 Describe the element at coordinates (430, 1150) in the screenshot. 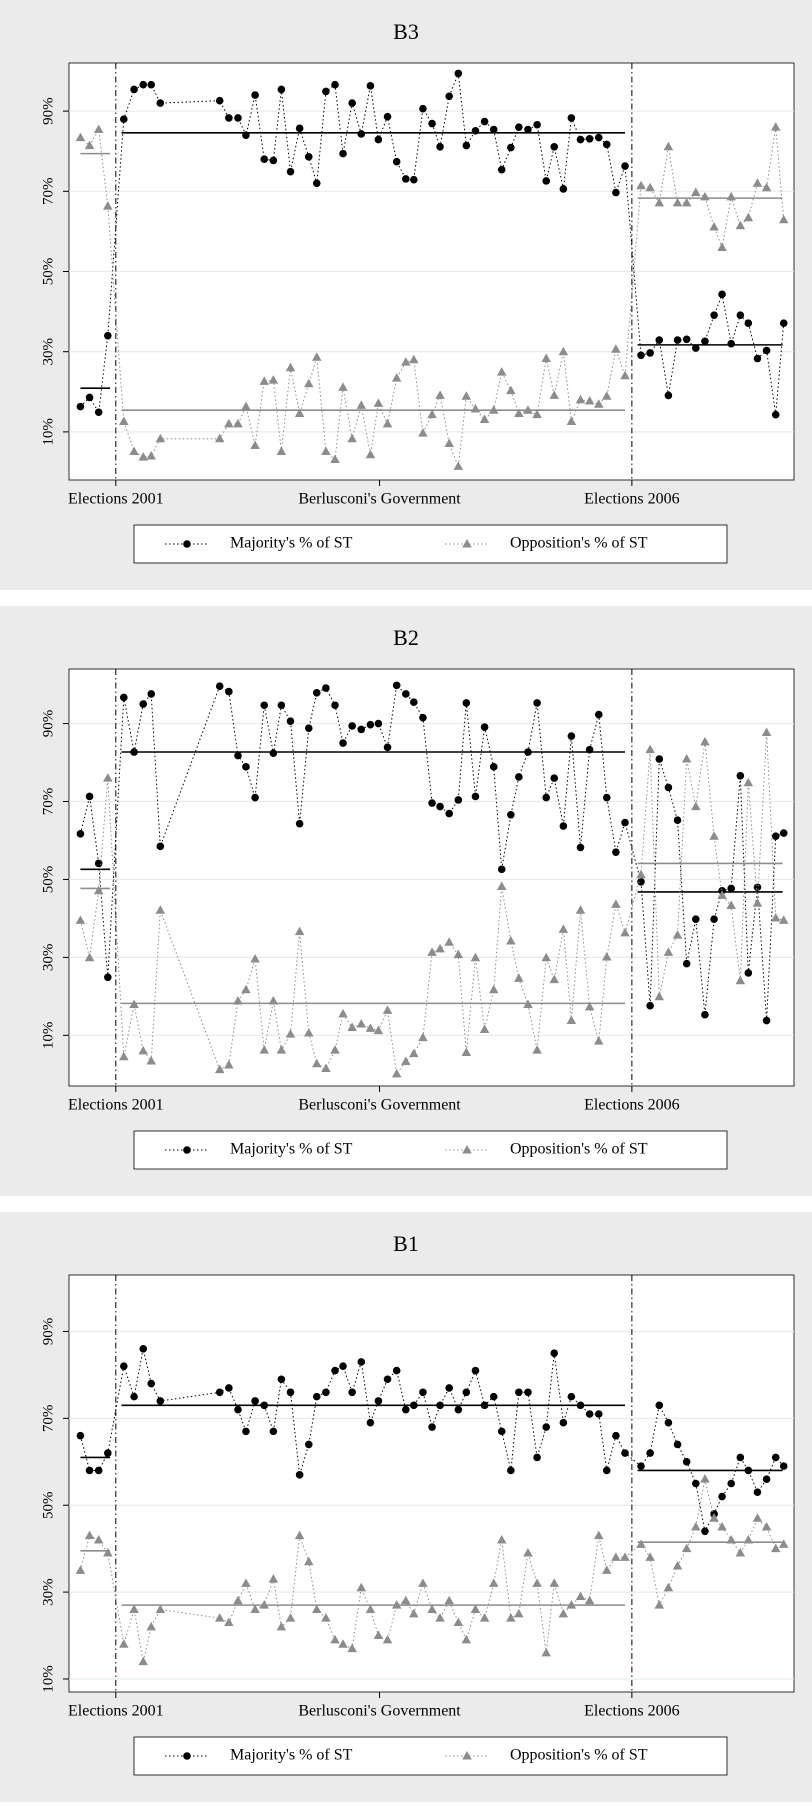

I see `legend: Majority's % of ST Opposition's % of ST` at that location.